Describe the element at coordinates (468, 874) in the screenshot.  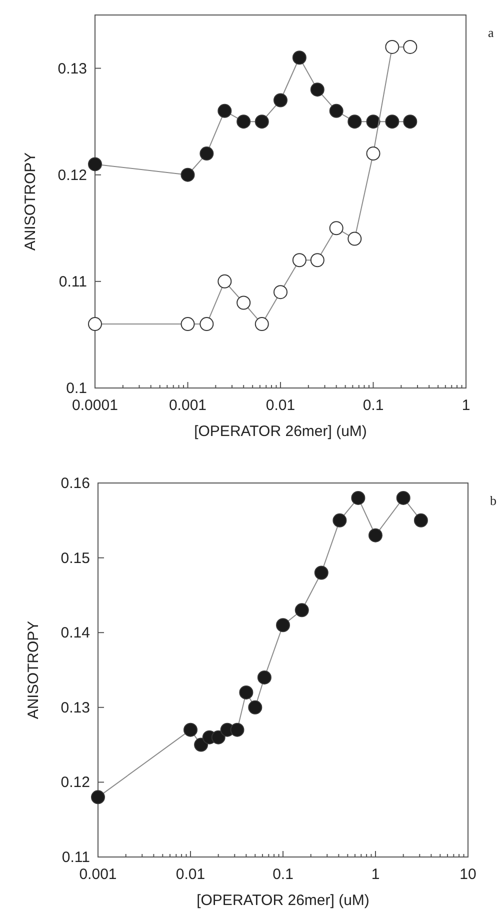
I see `x-tick-label: 10` at that location.